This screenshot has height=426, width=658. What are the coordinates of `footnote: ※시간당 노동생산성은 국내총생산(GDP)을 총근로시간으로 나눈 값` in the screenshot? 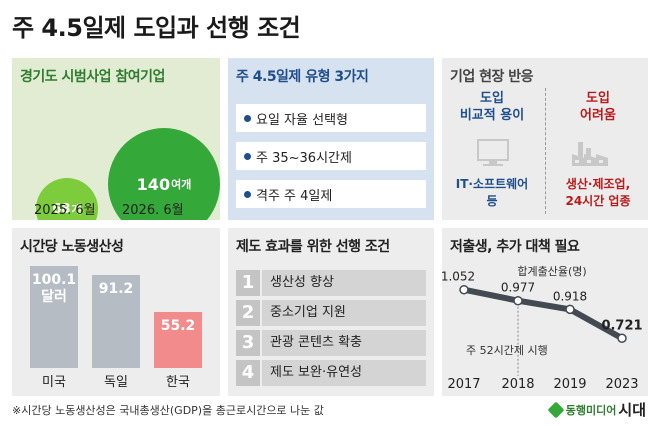 It's located at (168, 410).